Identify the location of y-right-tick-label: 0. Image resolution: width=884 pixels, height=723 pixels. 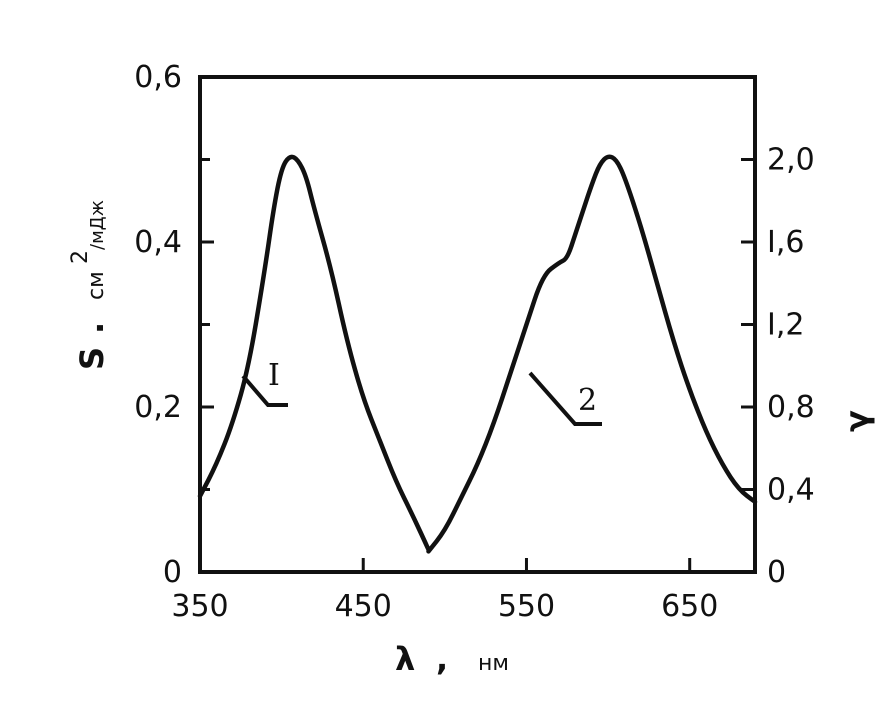
(776, 572).